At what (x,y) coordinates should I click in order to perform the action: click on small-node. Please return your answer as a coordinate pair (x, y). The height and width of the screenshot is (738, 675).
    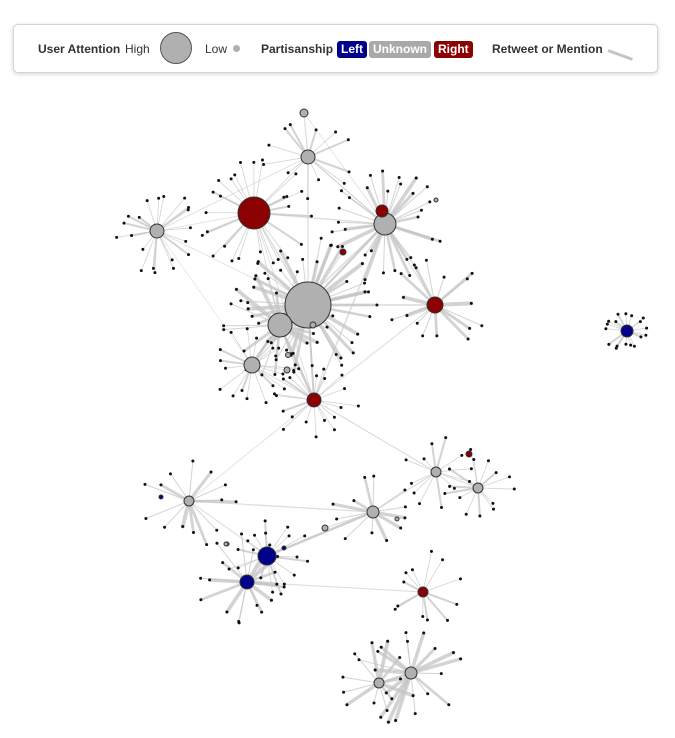
    Looking at the image, I should click on (161, 497).